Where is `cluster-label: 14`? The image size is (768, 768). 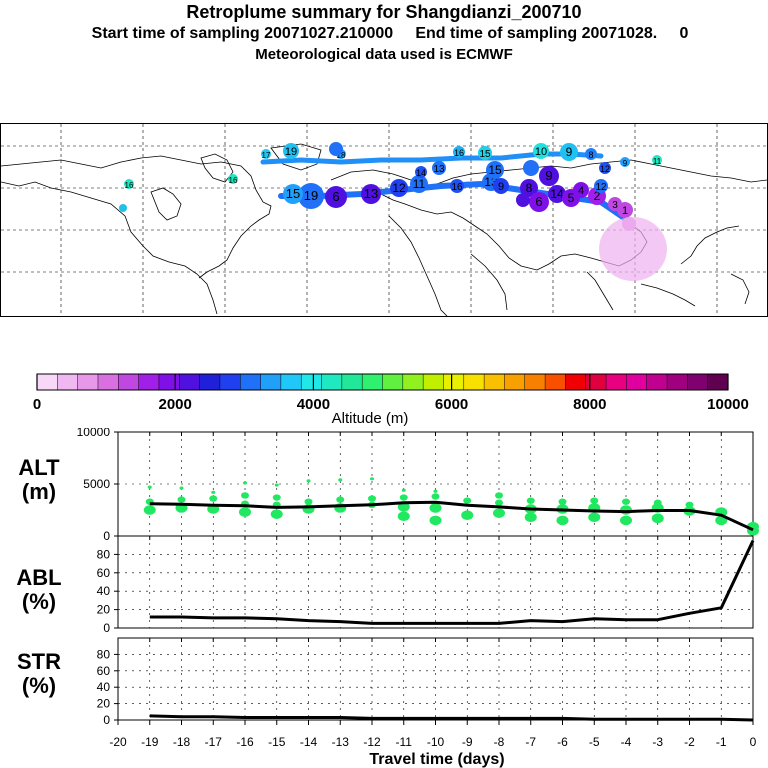
cluster-label: 14 is located at coordinates (557, 194).